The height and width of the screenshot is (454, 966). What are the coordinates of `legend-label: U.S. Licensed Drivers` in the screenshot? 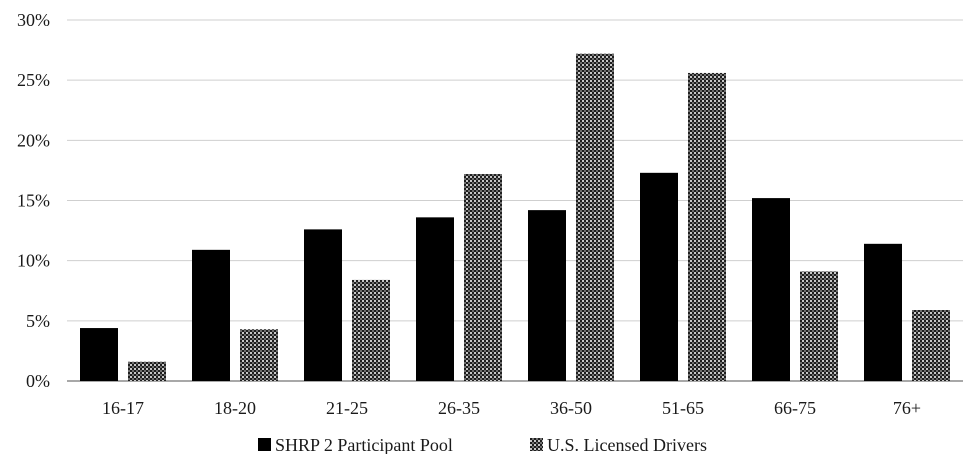 It's located at (627, 444).